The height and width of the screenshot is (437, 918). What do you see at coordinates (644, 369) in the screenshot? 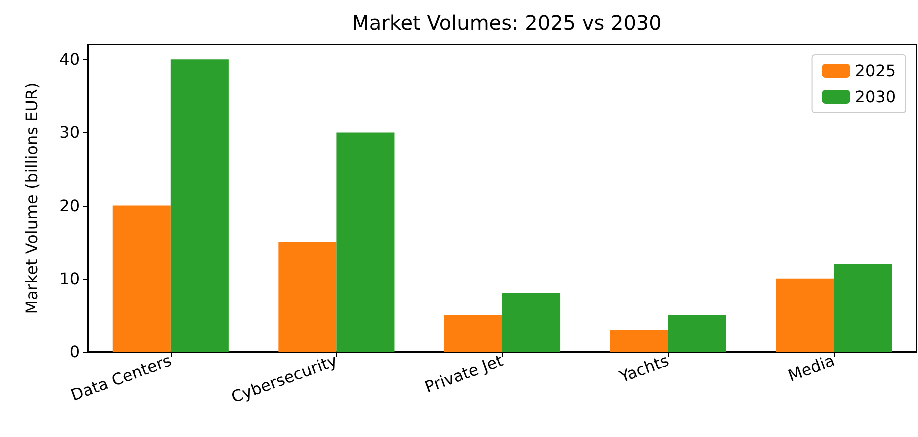
I see `x-tick-label: Yachts` at bounding box center [644, 369].